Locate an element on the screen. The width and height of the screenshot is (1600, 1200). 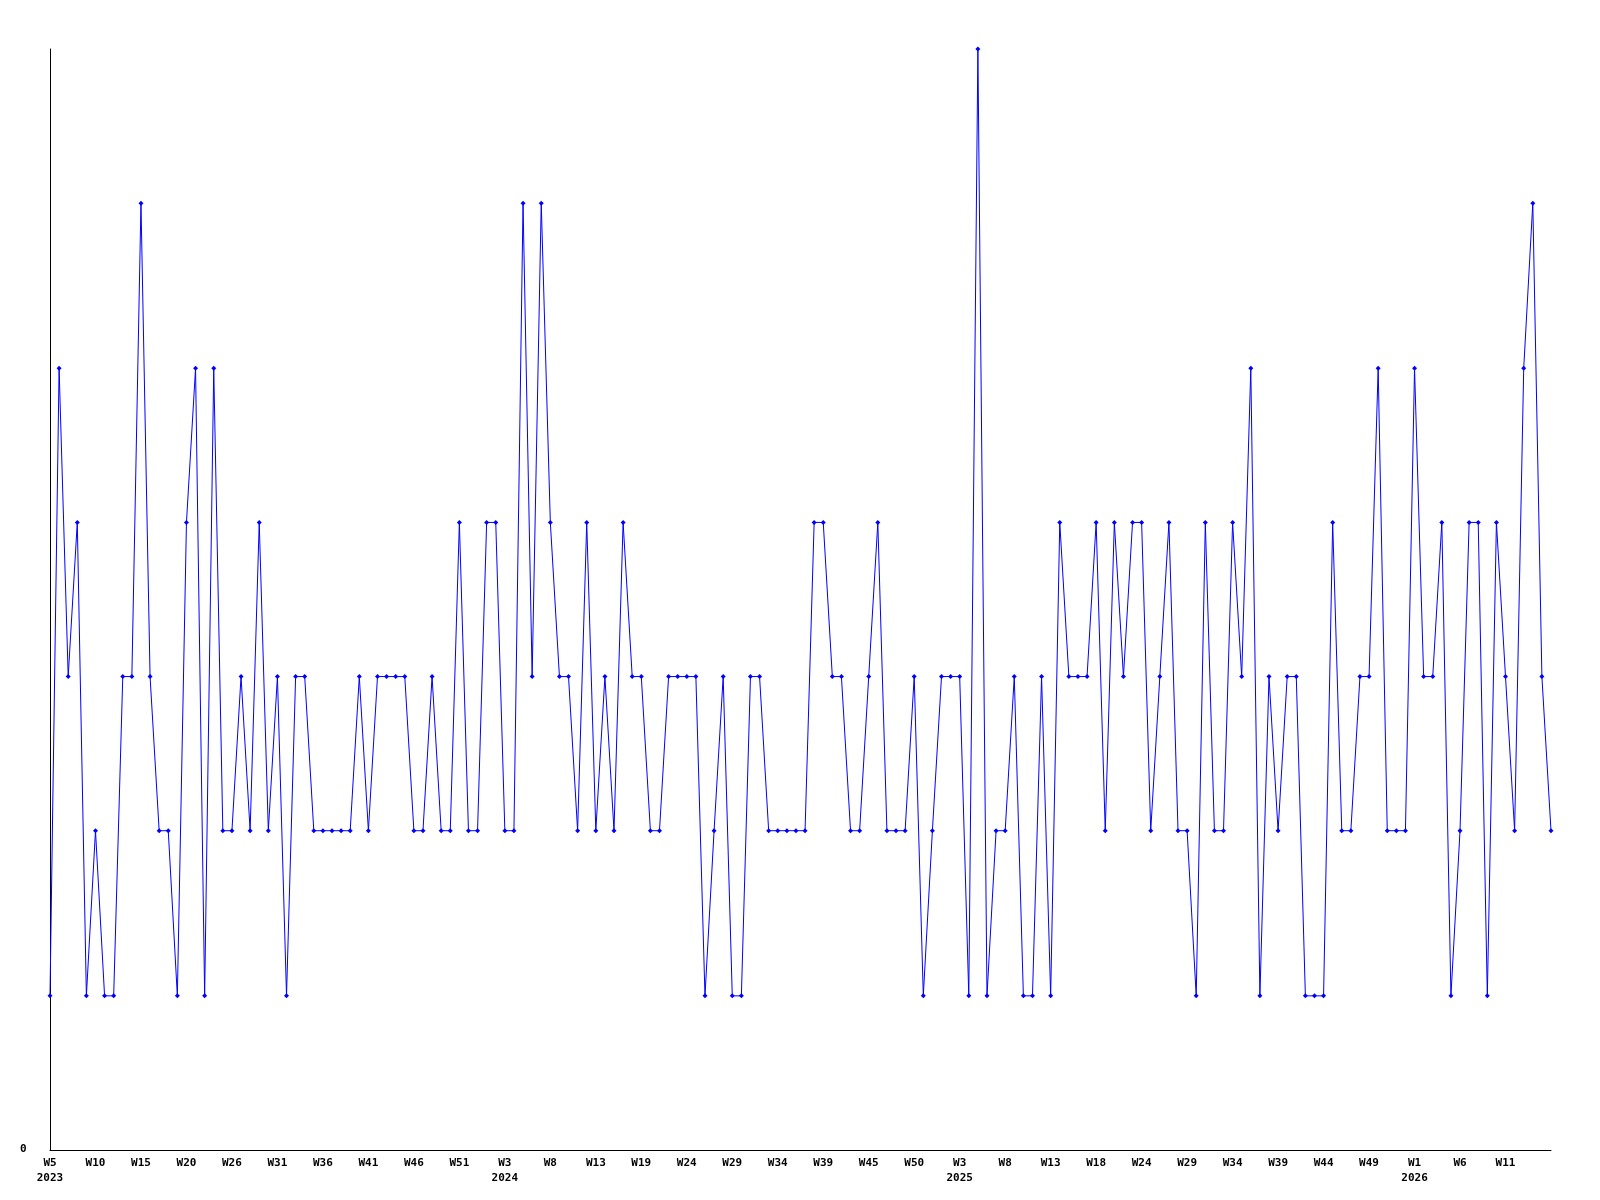
x-tick-label: W46 is located at coordinates (414, 1162).